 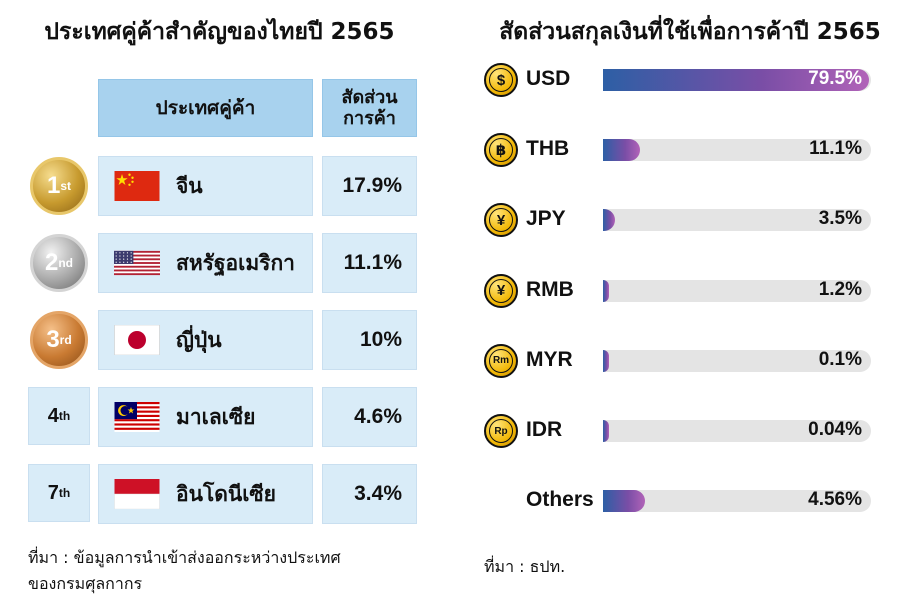 I want to click on dollar-coin-icon: $, so click(x=501, y=80).